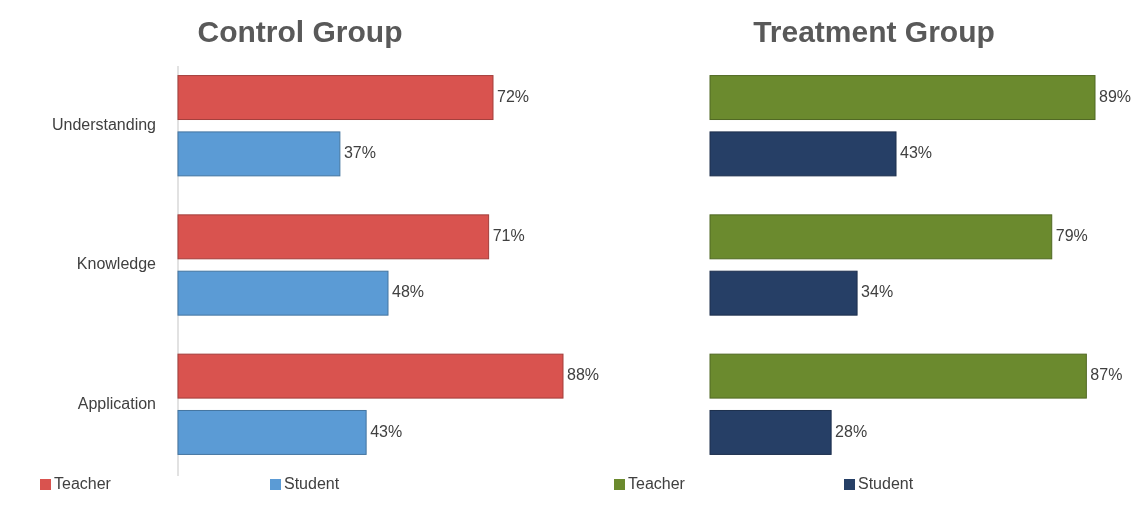 This screenshot has width=1148, height=521. Describe the element at coordinates (408, 292) in the screenshot. I see `data-label: 48%` at that location.